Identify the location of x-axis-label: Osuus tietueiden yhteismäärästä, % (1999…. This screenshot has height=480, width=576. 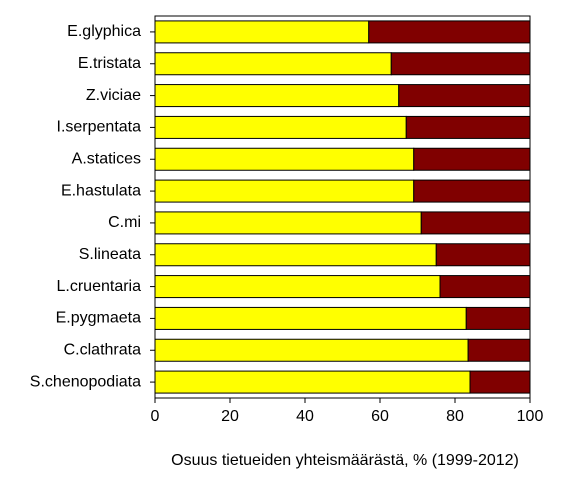
(345, 460).